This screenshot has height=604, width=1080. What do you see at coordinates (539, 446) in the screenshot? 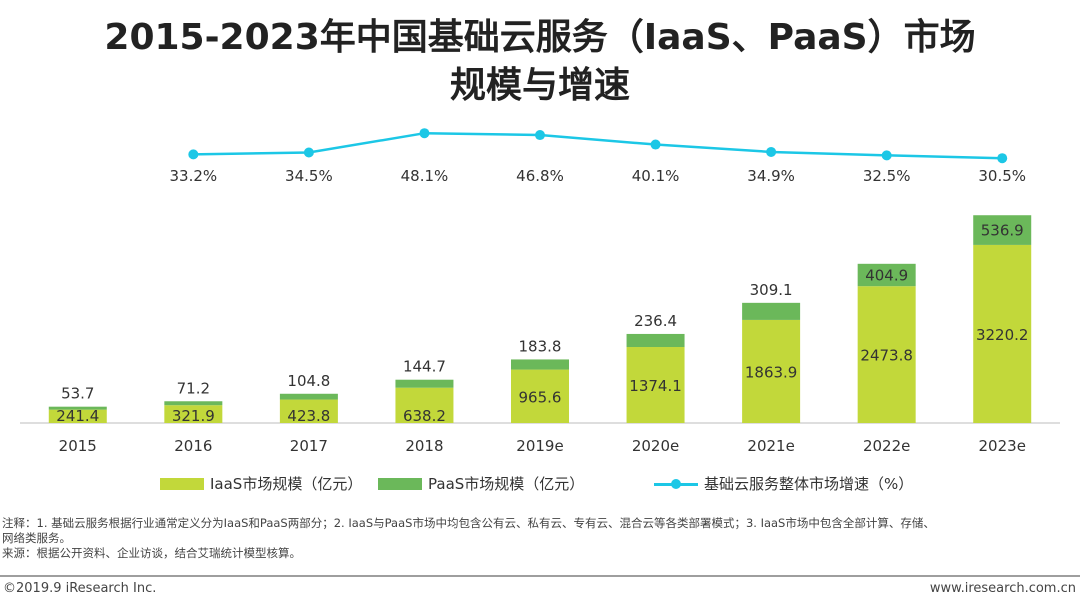
I see `x-tick-2019e: 2019e` at bounding box center [539, 446].